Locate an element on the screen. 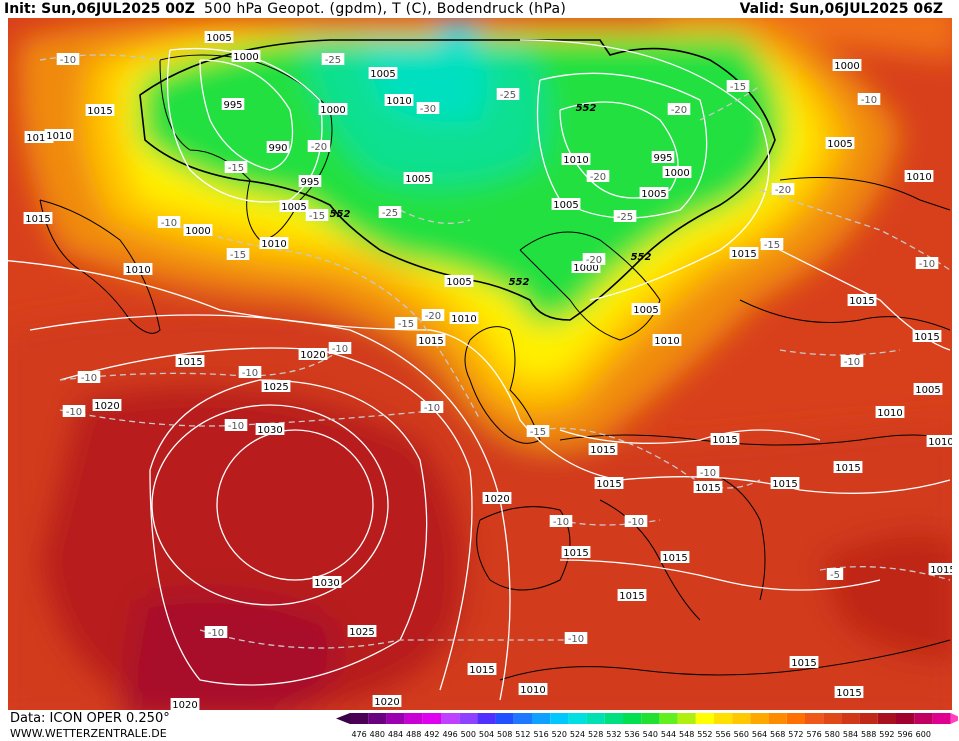 Image resolution: width=959 pixels, height=741 pixels. legend-tick-label: 600 is located at coordinates (923, 734).